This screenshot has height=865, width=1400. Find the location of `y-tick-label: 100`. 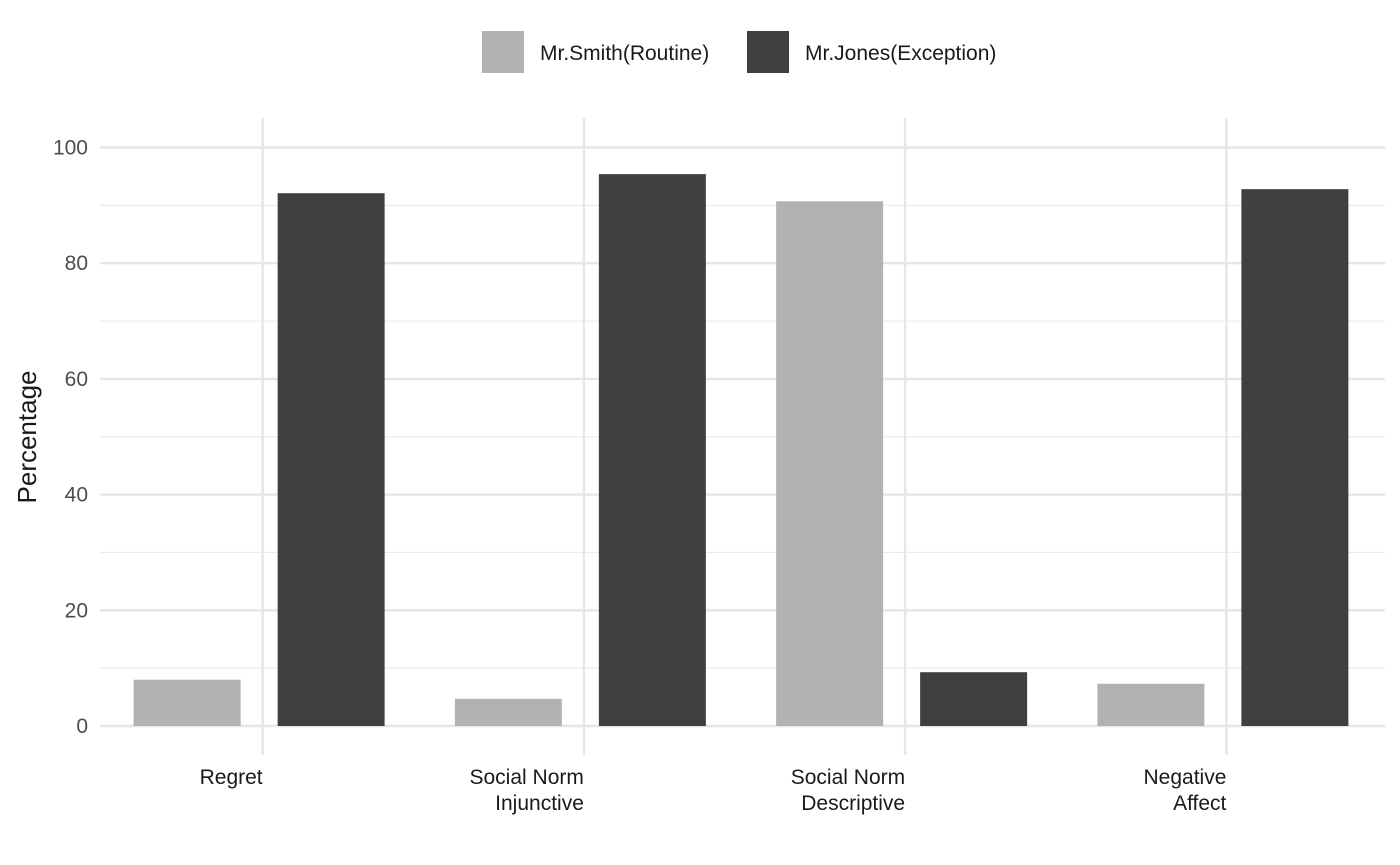

y-tick-label: 100 is located at coordinates (70, 148).